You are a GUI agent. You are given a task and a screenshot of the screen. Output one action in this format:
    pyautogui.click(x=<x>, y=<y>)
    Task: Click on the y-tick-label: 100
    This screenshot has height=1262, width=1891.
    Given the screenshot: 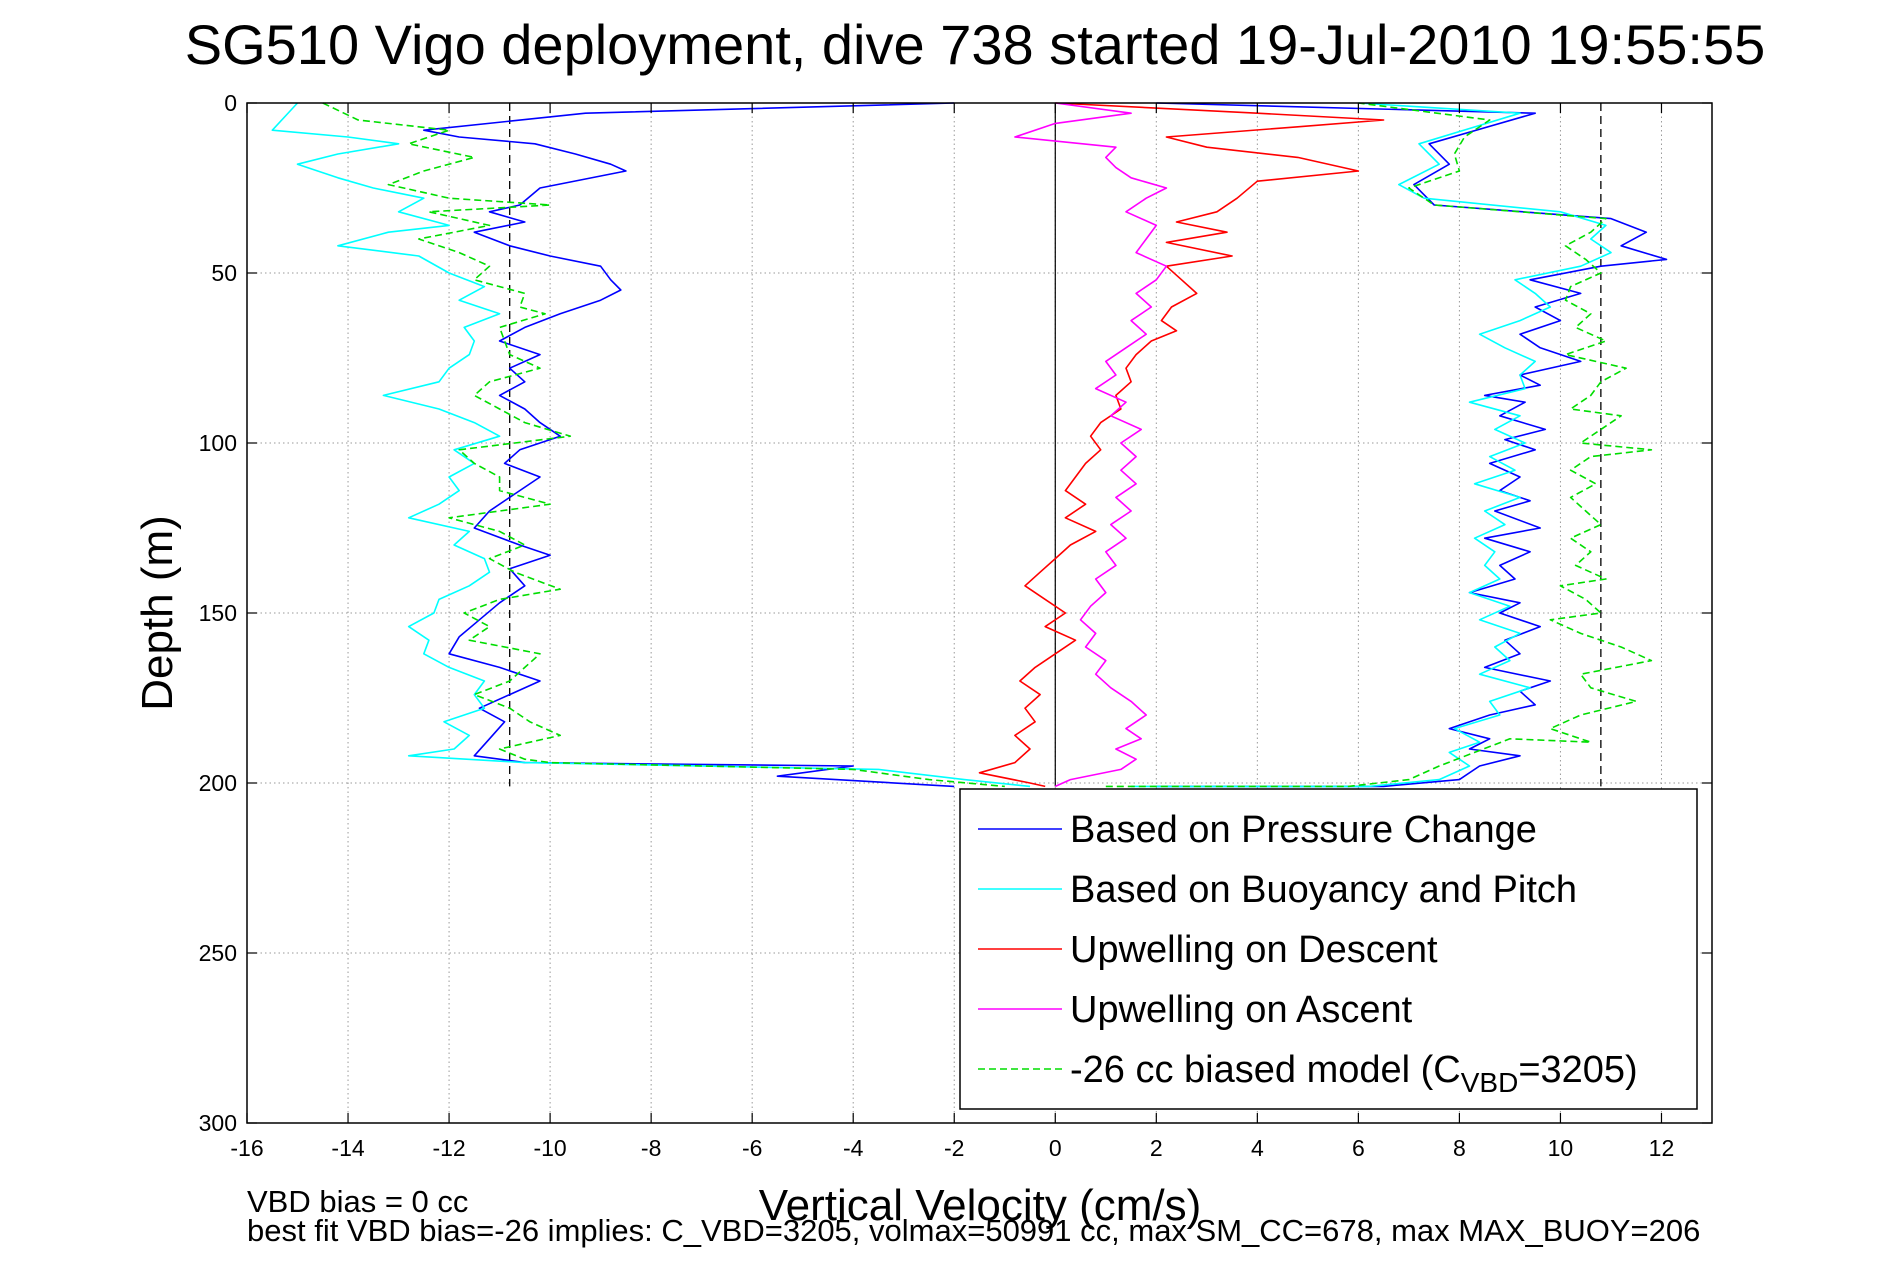 What is the action you would take?
    pyautogui.click(x=218, y=443)
    